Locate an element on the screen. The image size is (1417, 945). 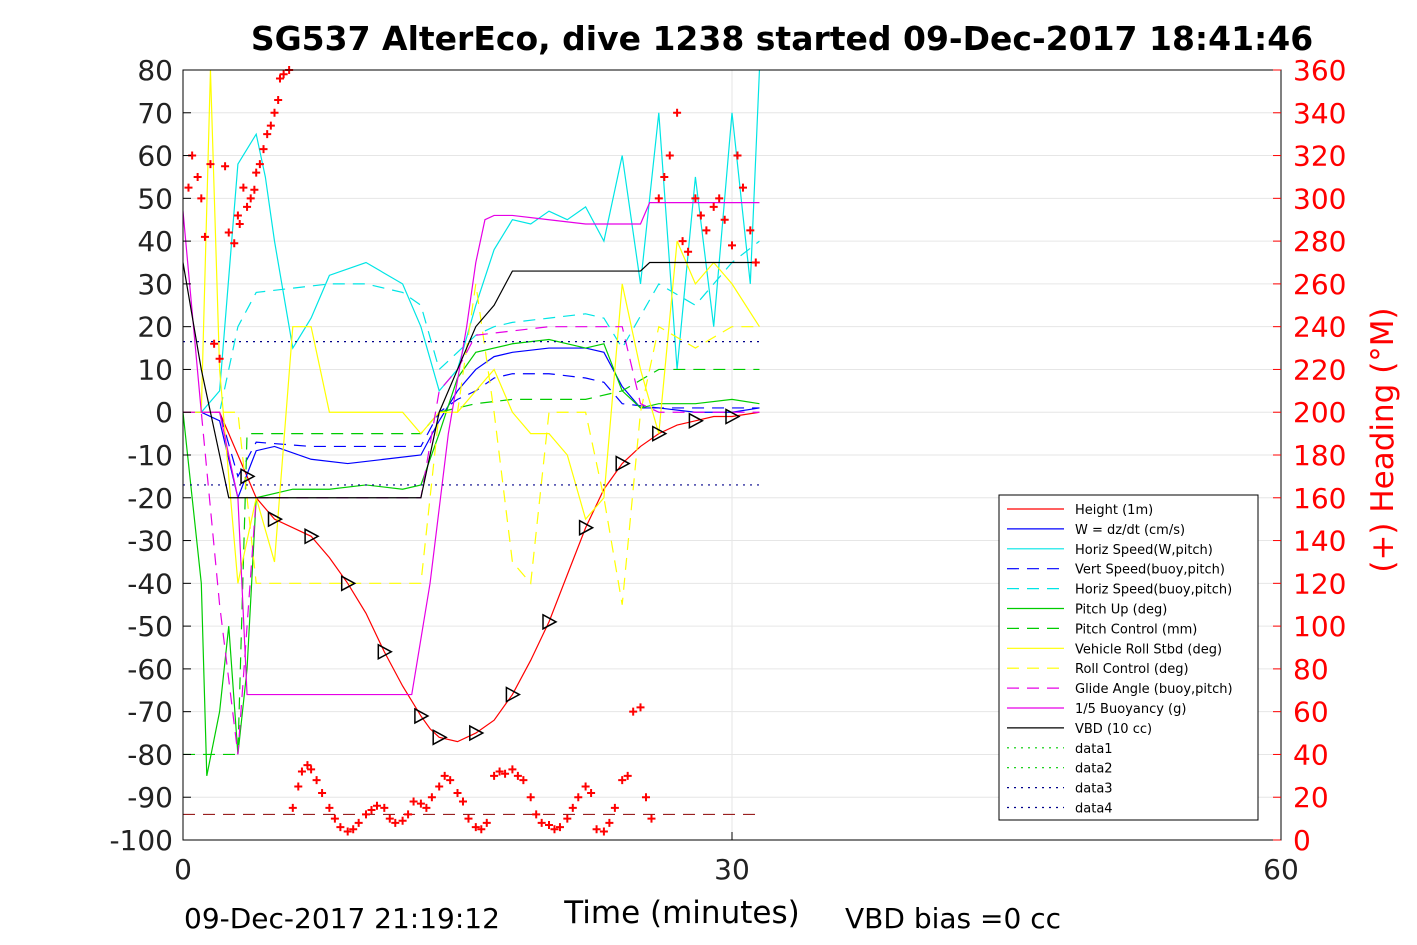
y-tick-label: 30 is located at coordinates (155, 284).